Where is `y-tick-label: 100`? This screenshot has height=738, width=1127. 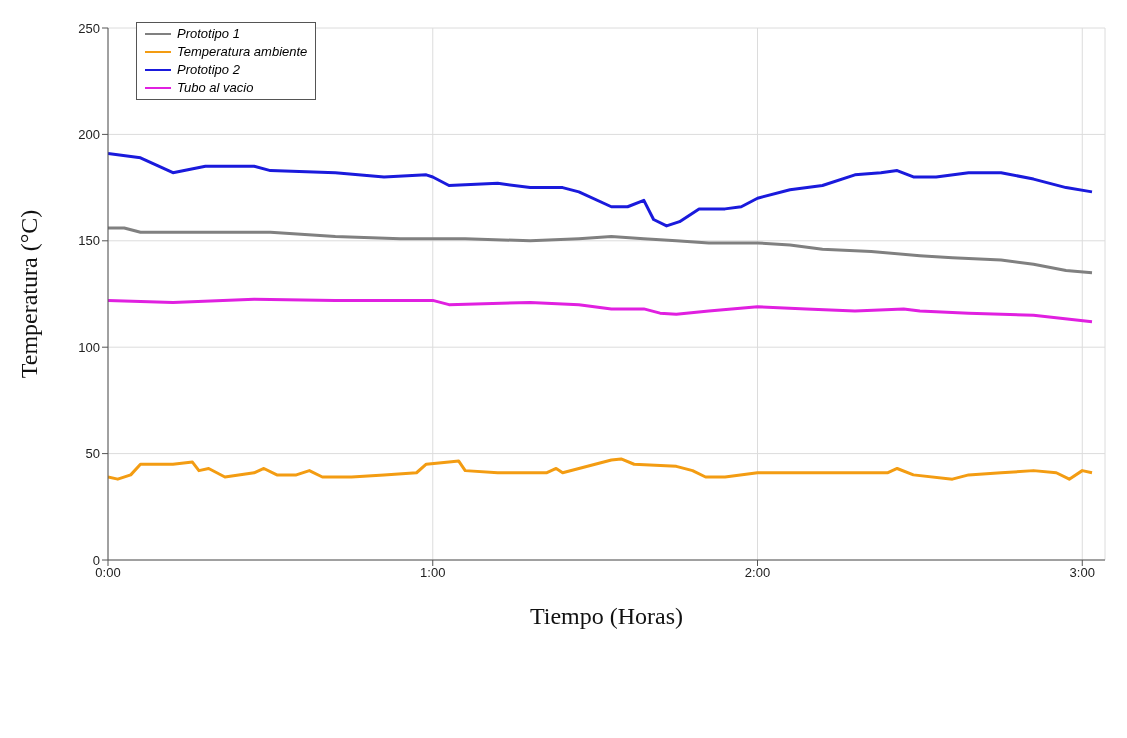
y-tick-label: 100 is located at coordinates (89, 347).